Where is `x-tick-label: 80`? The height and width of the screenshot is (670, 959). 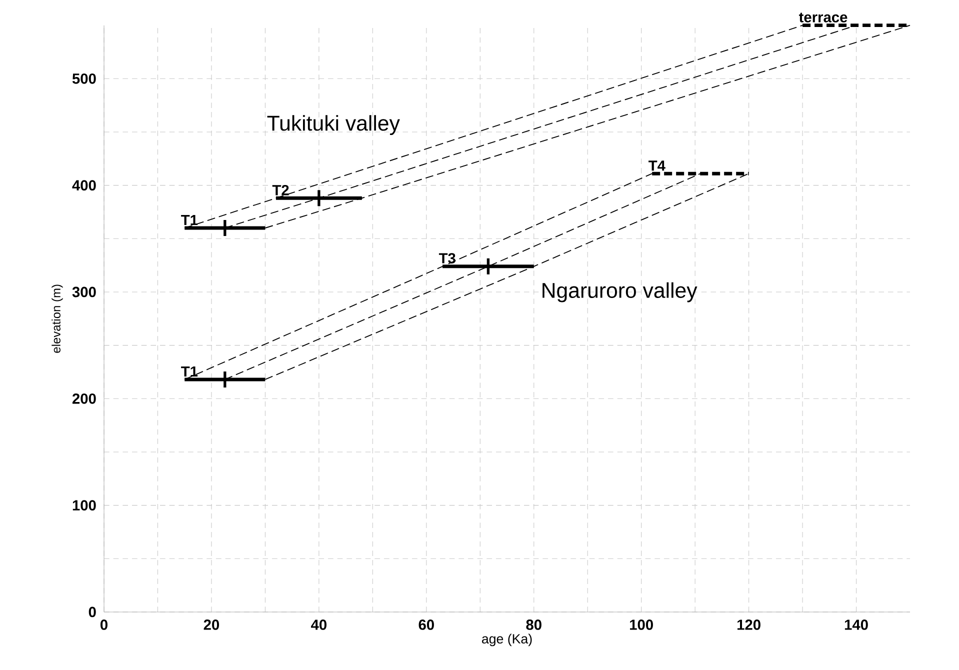 x-tick-label: 80 is located at coordinates (534, 625).